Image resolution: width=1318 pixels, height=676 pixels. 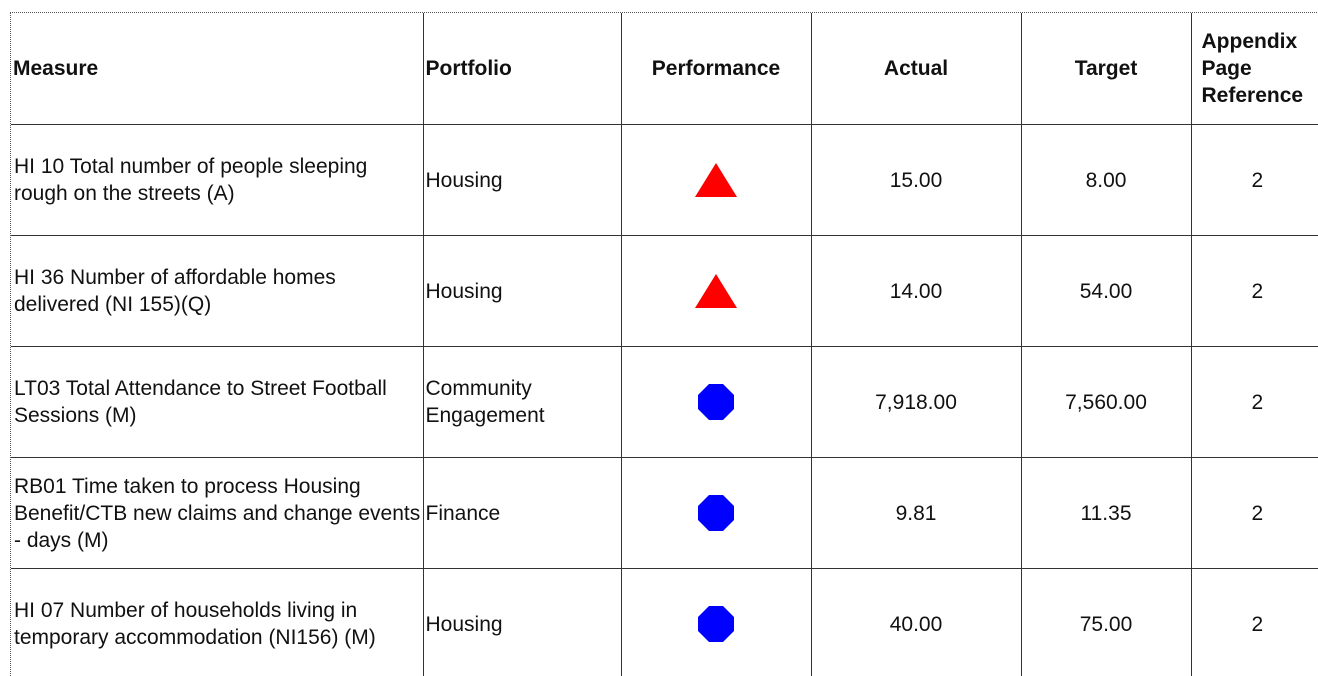 What do you see at coordinates (522, 69) in the screenshot?
I see `header-cell: Portfolio` at bounding box center [522, 69].